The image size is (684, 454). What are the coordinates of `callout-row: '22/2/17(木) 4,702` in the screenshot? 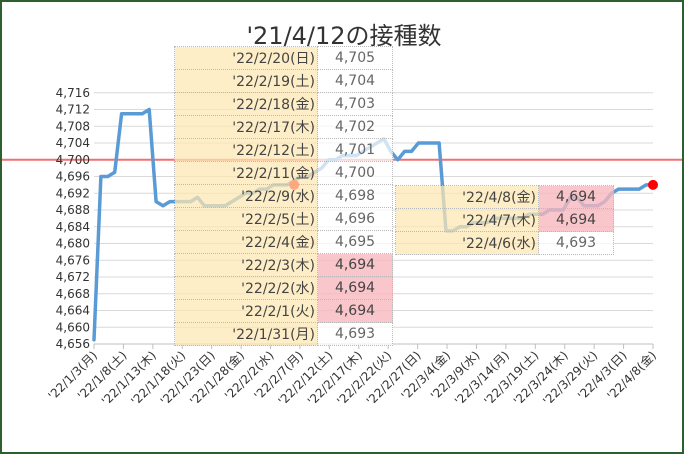 It's located at (283, 127).